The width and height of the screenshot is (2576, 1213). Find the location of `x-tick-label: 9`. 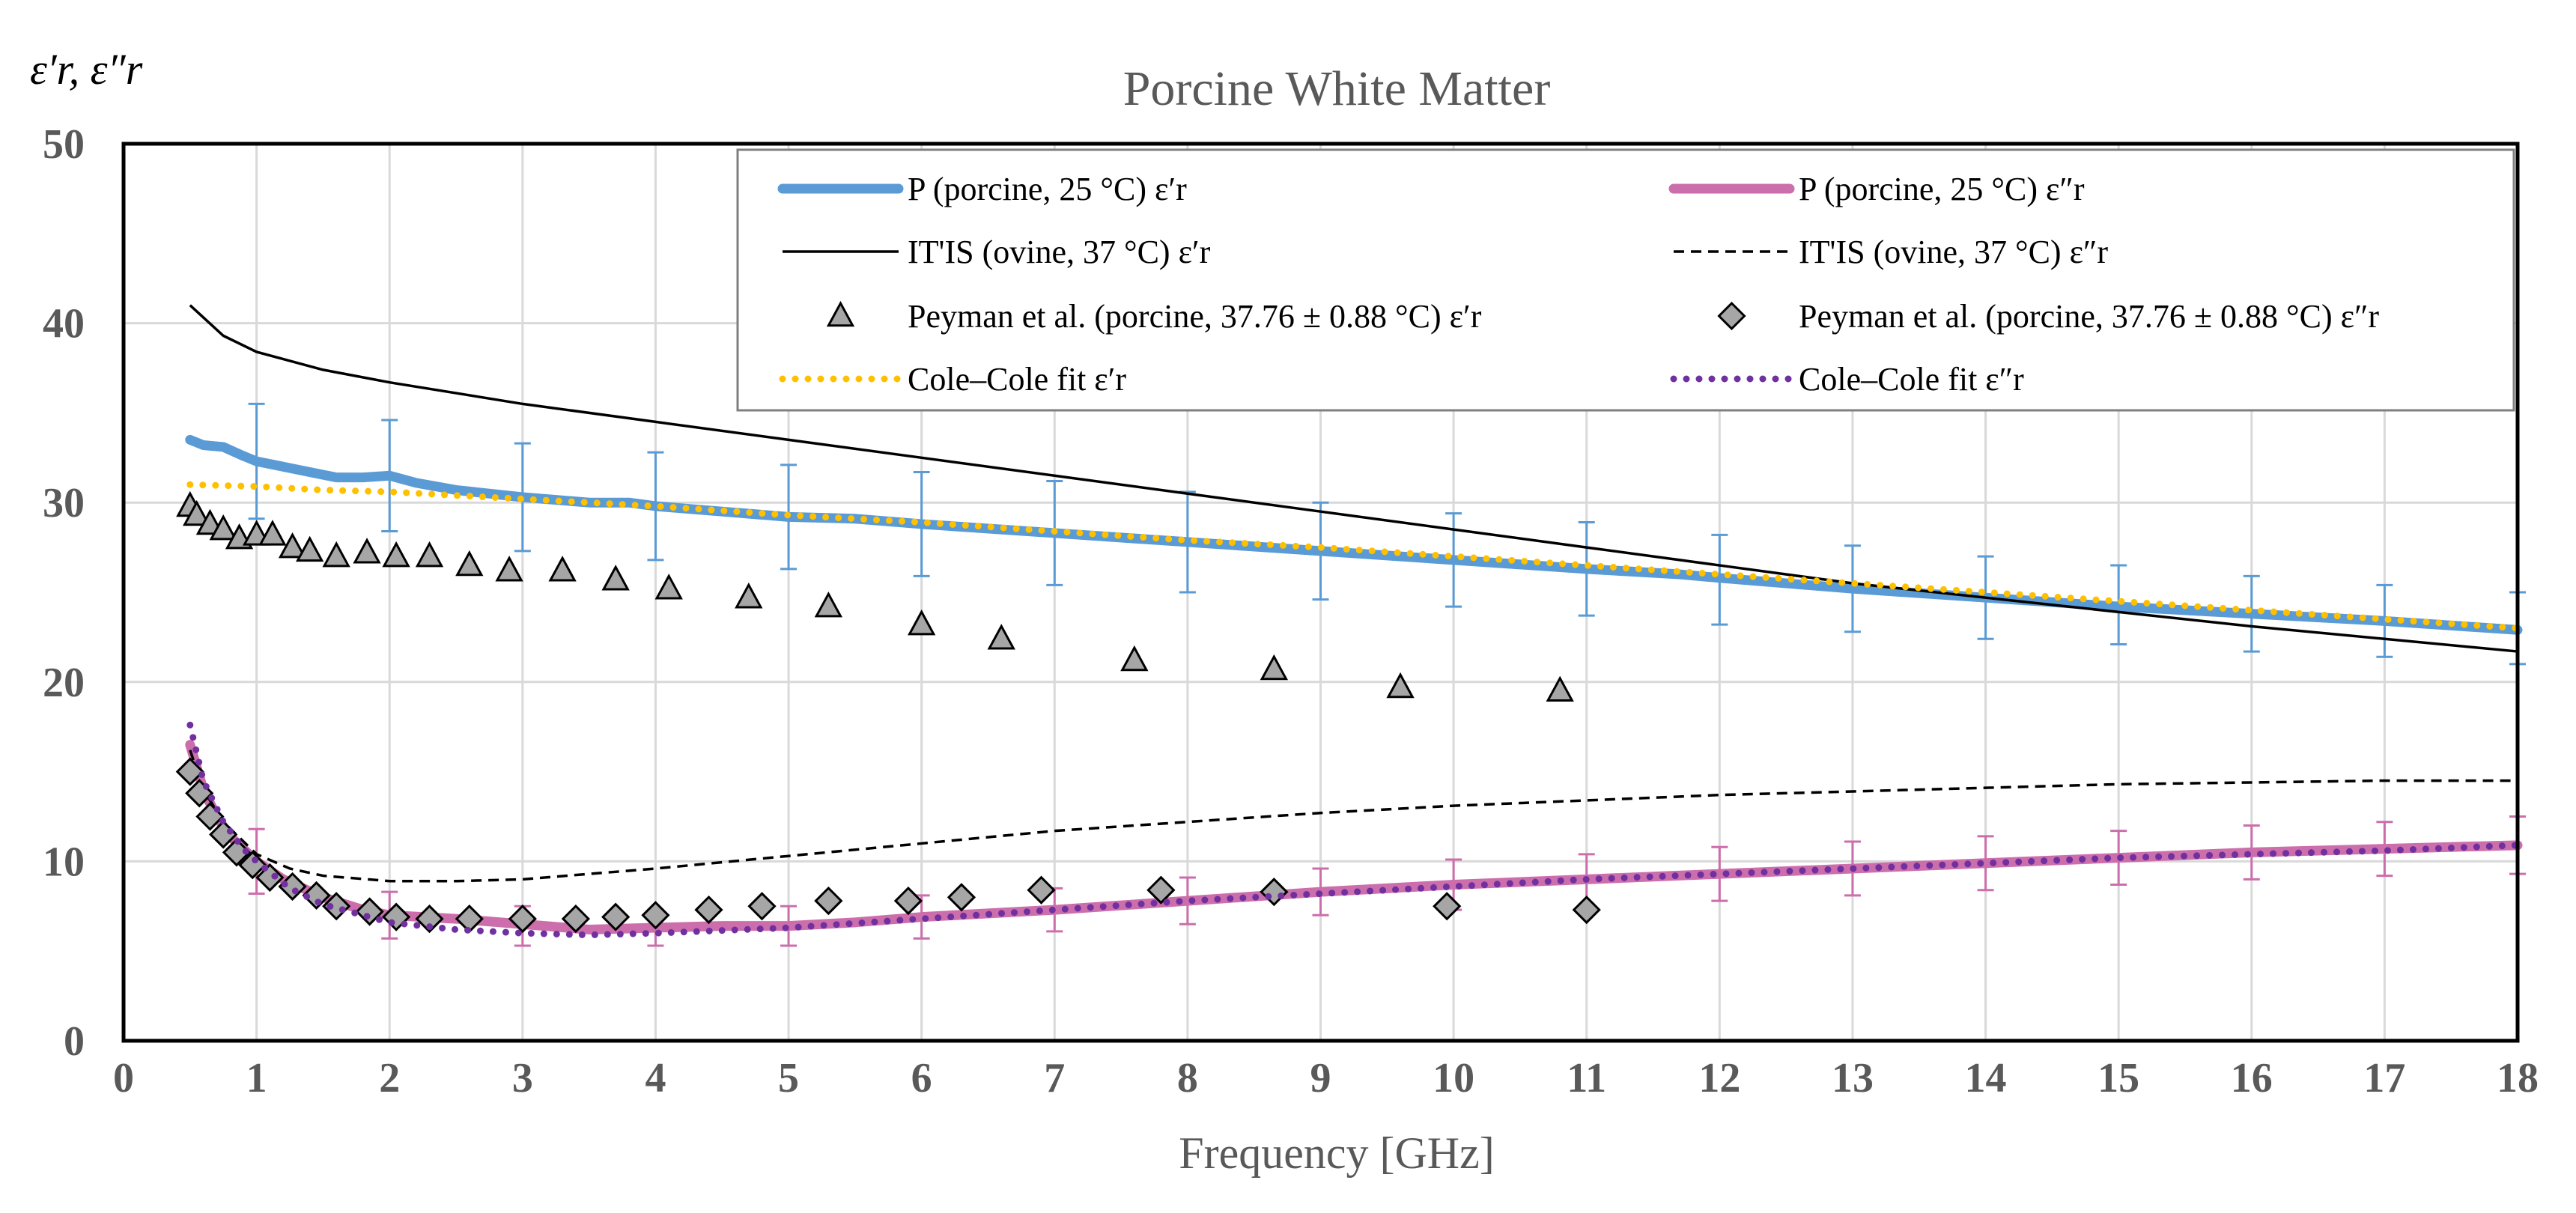

x-tick-label: 9 is located at coordinates (1320, 1078).